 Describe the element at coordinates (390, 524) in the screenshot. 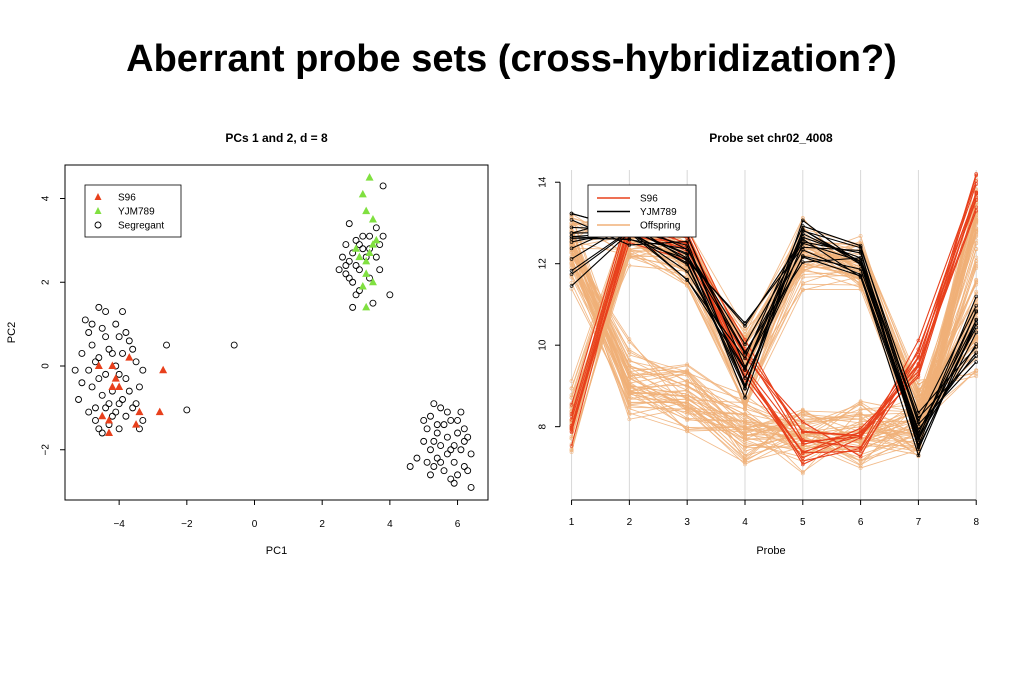

I see `x-tick-label: 4` at that location.